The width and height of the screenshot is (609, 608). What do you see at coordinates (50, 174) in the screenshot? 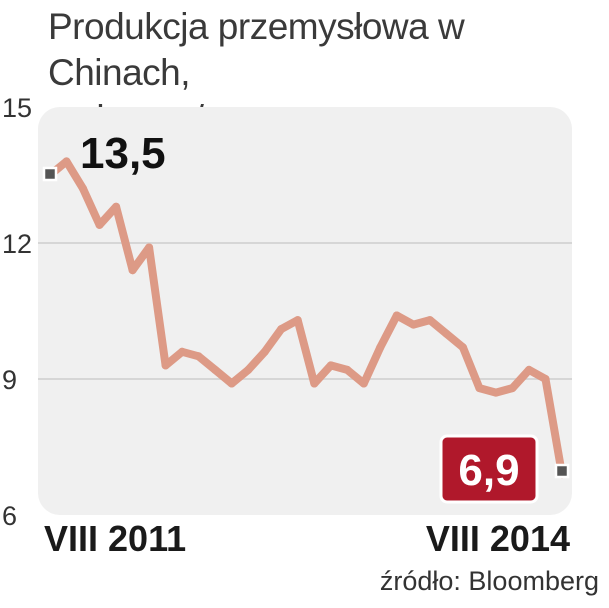
I see `start-marker` at bounding box center [50, 174].